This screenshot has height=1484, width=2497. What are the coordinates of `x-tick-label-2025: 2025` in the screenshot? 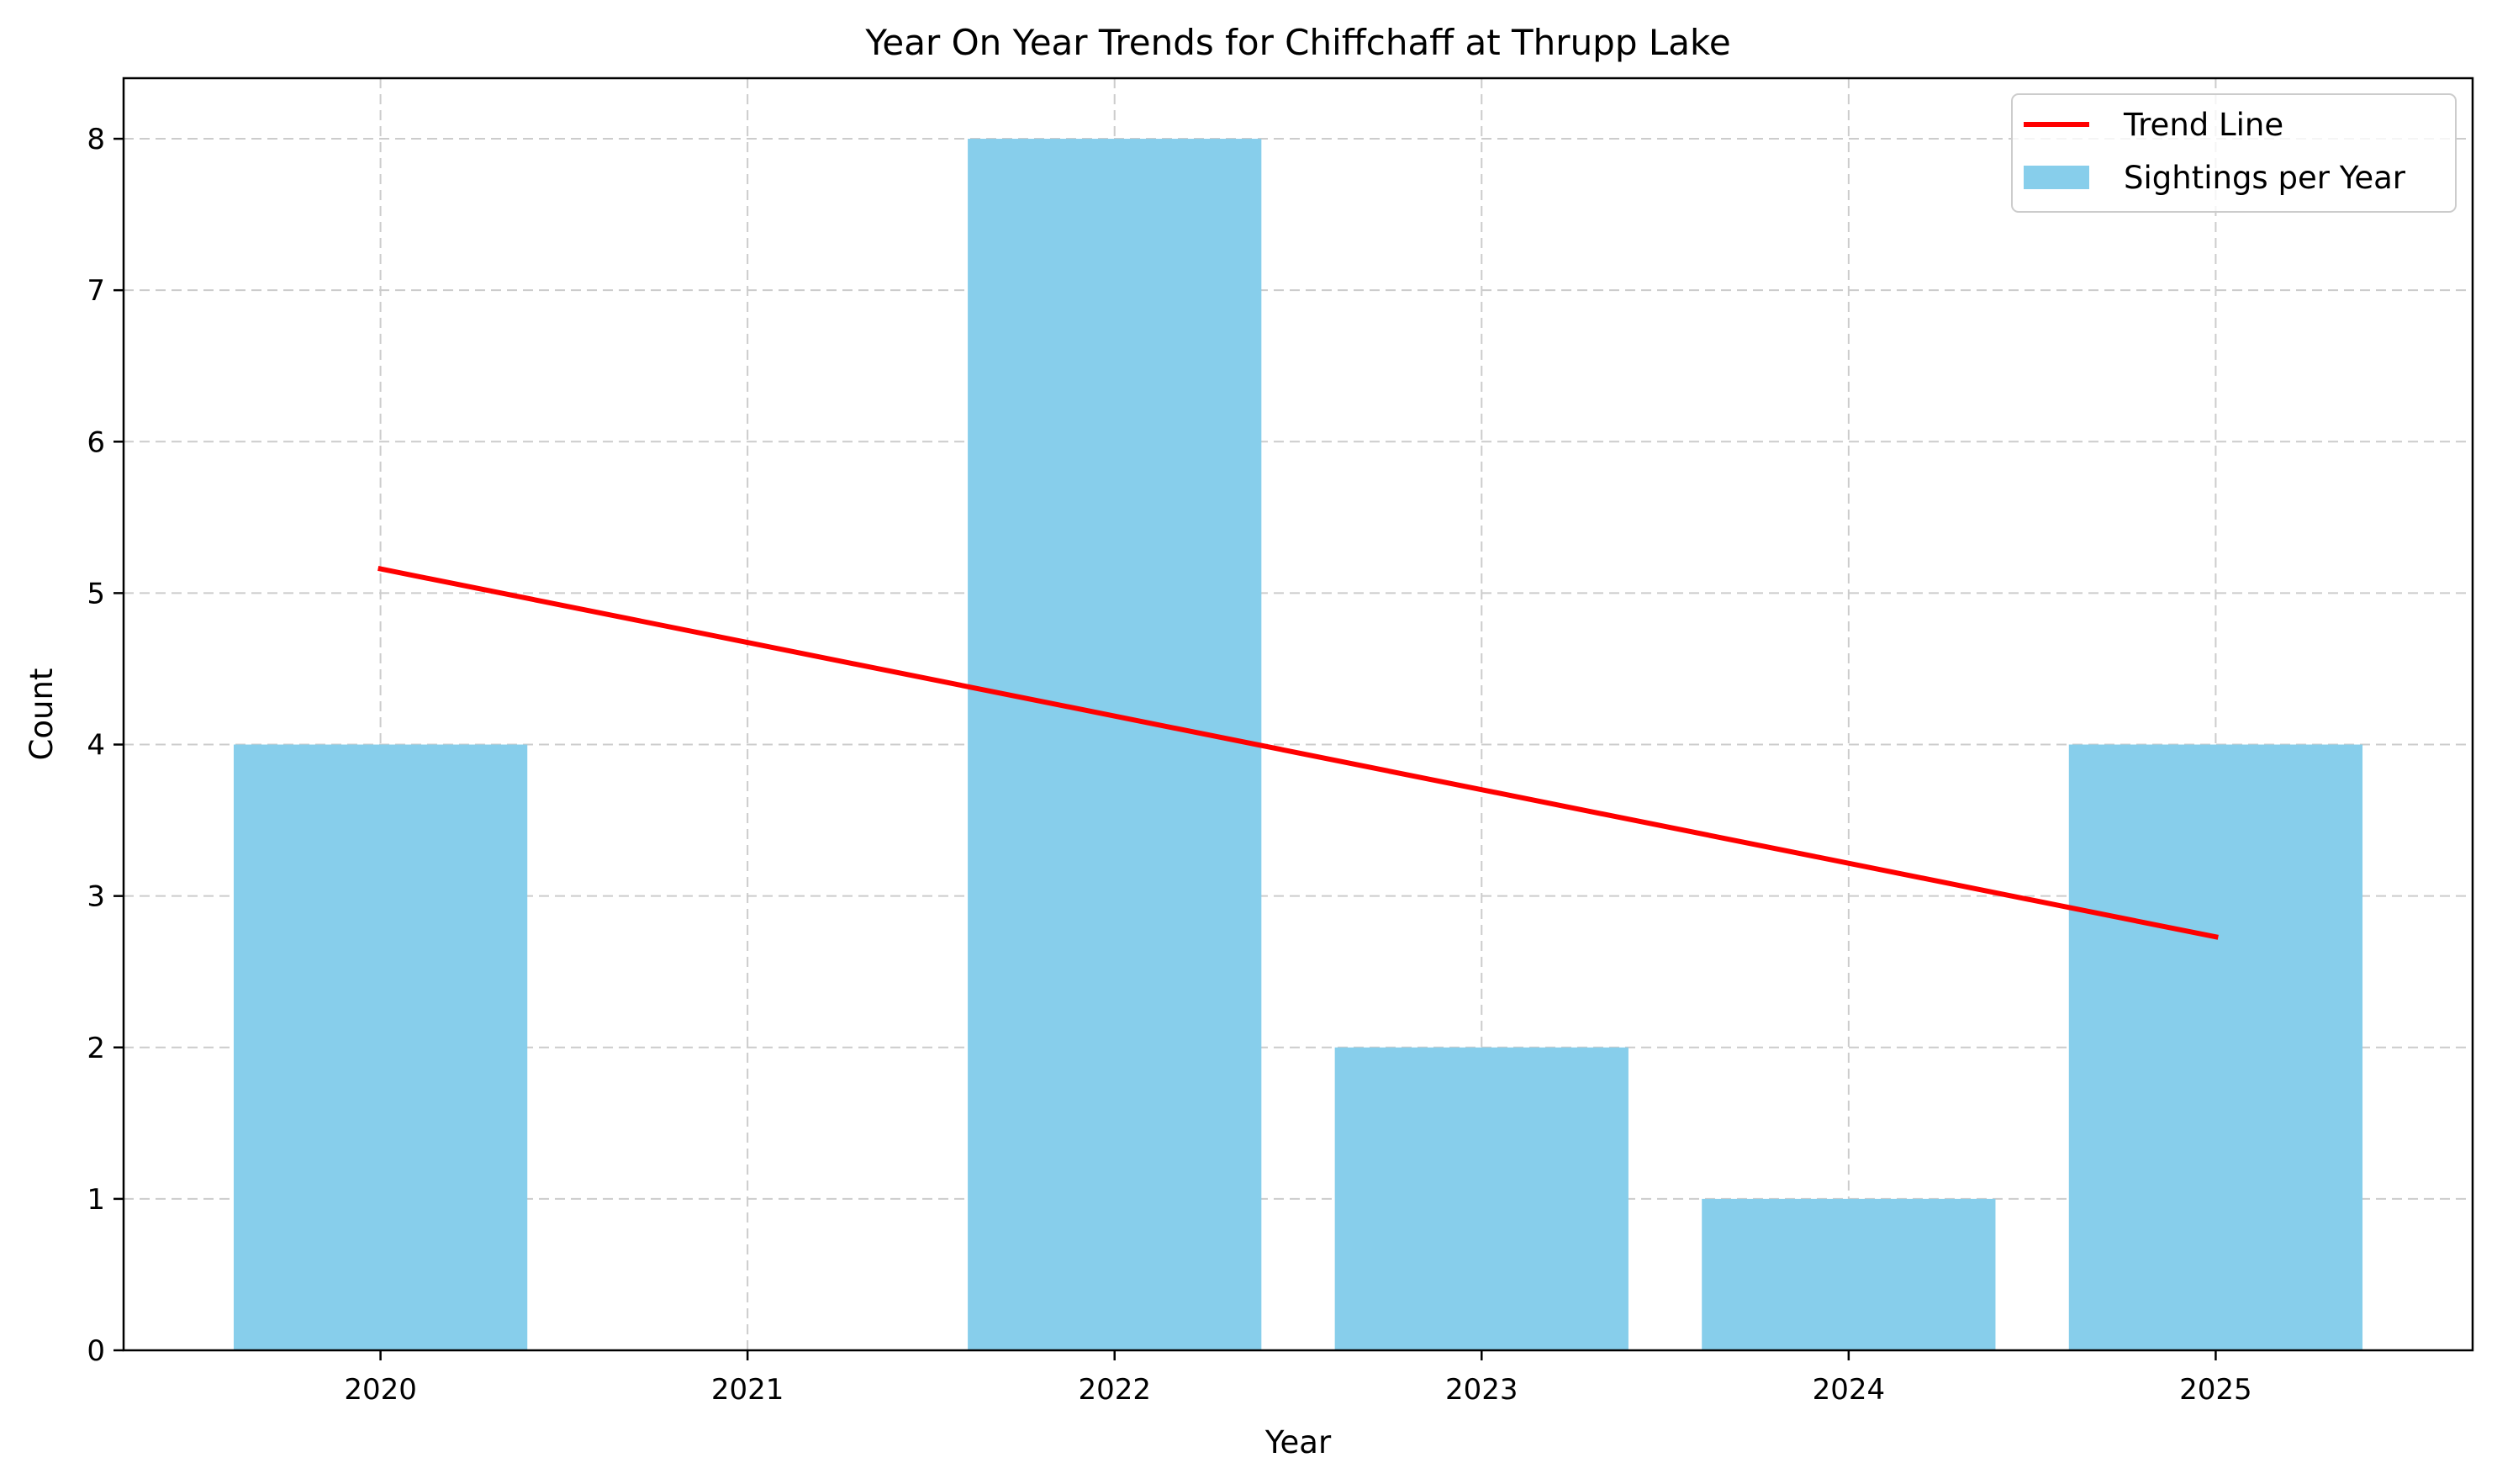 It's located at (2215, 1390).